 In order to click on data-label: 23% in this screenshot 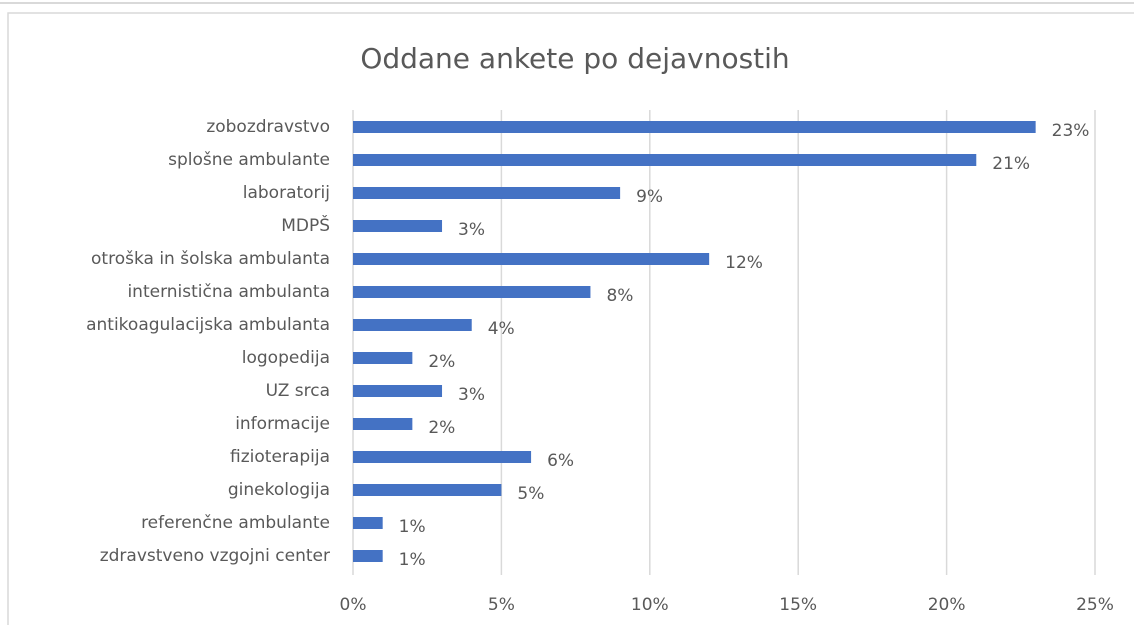, I will do `click(1071, 131)`.